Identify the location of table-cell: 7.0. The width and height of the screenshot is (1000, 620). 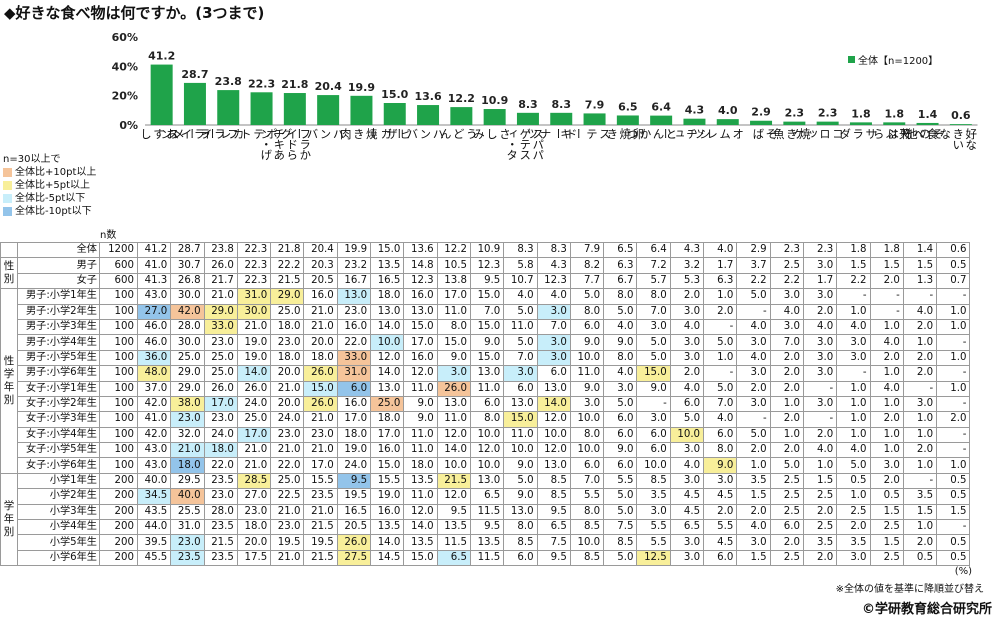
(720, 404).